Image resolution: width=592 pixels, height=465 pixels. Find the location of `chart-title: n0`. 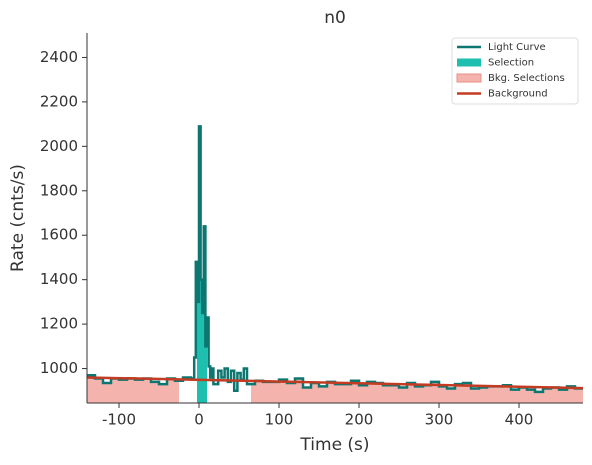

chart-title: n0 is located at coordinates (335, 18).